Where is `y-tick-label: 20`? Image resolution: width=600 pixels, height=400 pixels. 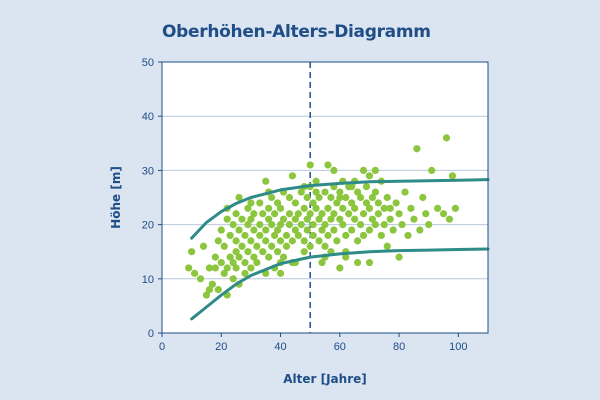 y-tick-label: 20 is located at coordinates (148, 226).